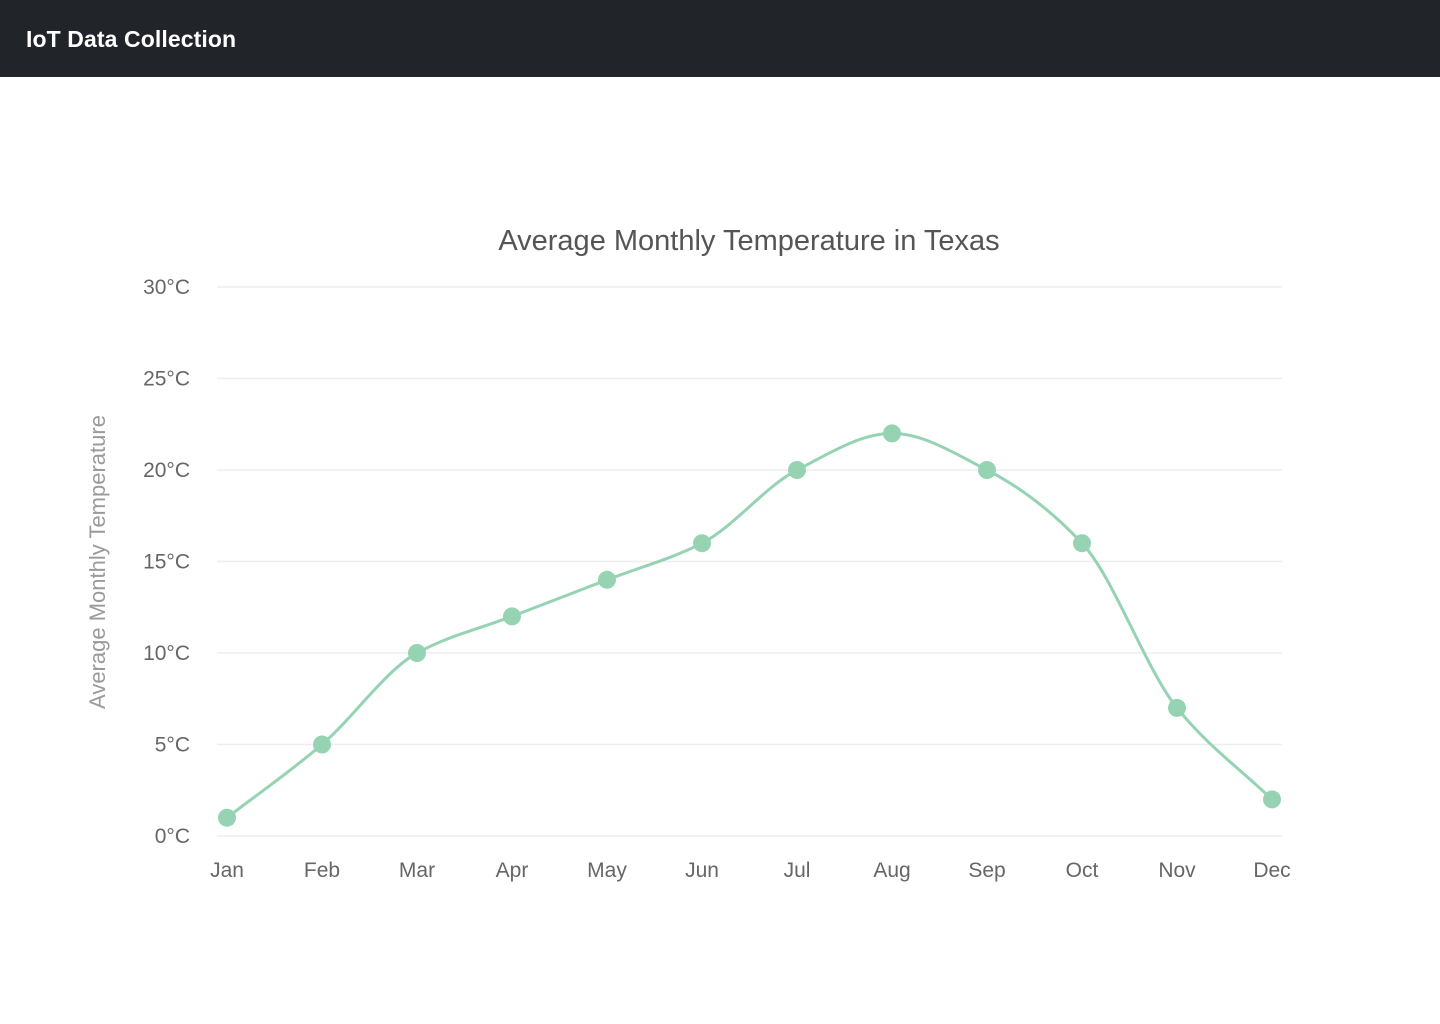 Image resolution: width=1440 pixels, height=1024 pixels. I want to click on x-tick-label: Dec, so click(1271, 870).